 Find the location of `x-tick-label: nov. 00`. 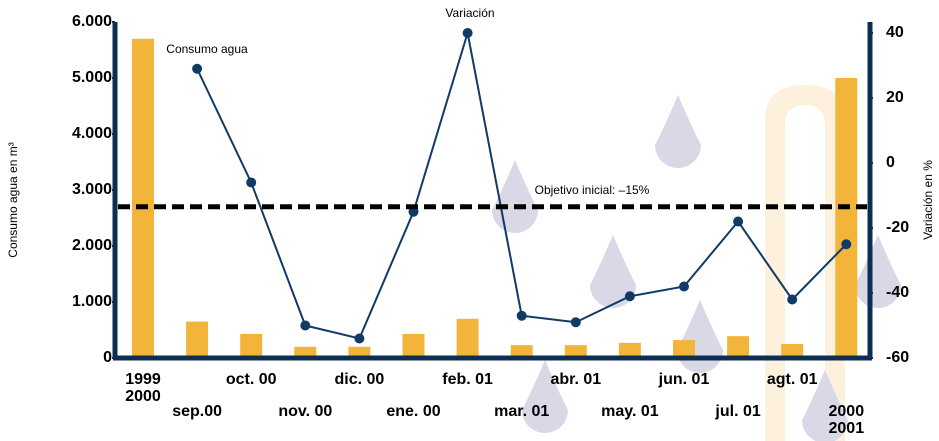

x-tick-label: nov. 00 is located at coordinates (305, 411).